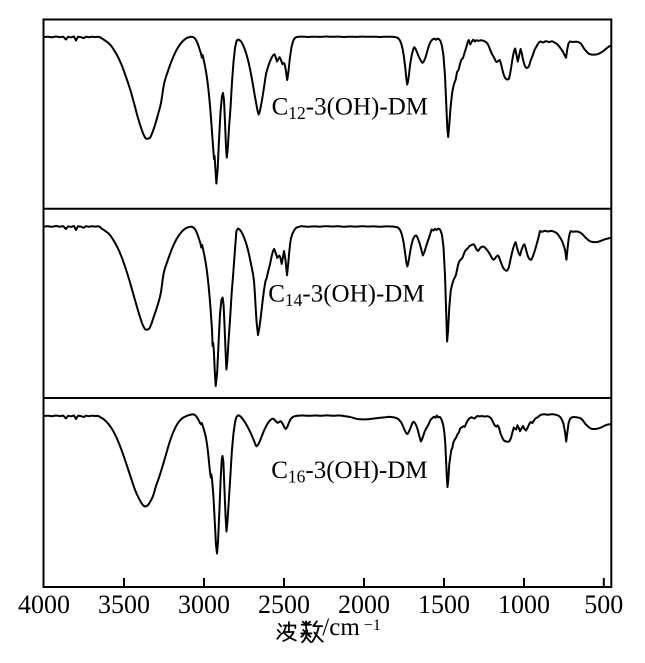 The width and height of the screenshot is (645, 663). Describe the element at coordinates (341, 627) in the screenshot. I see `svg-text: /cm` at that location.